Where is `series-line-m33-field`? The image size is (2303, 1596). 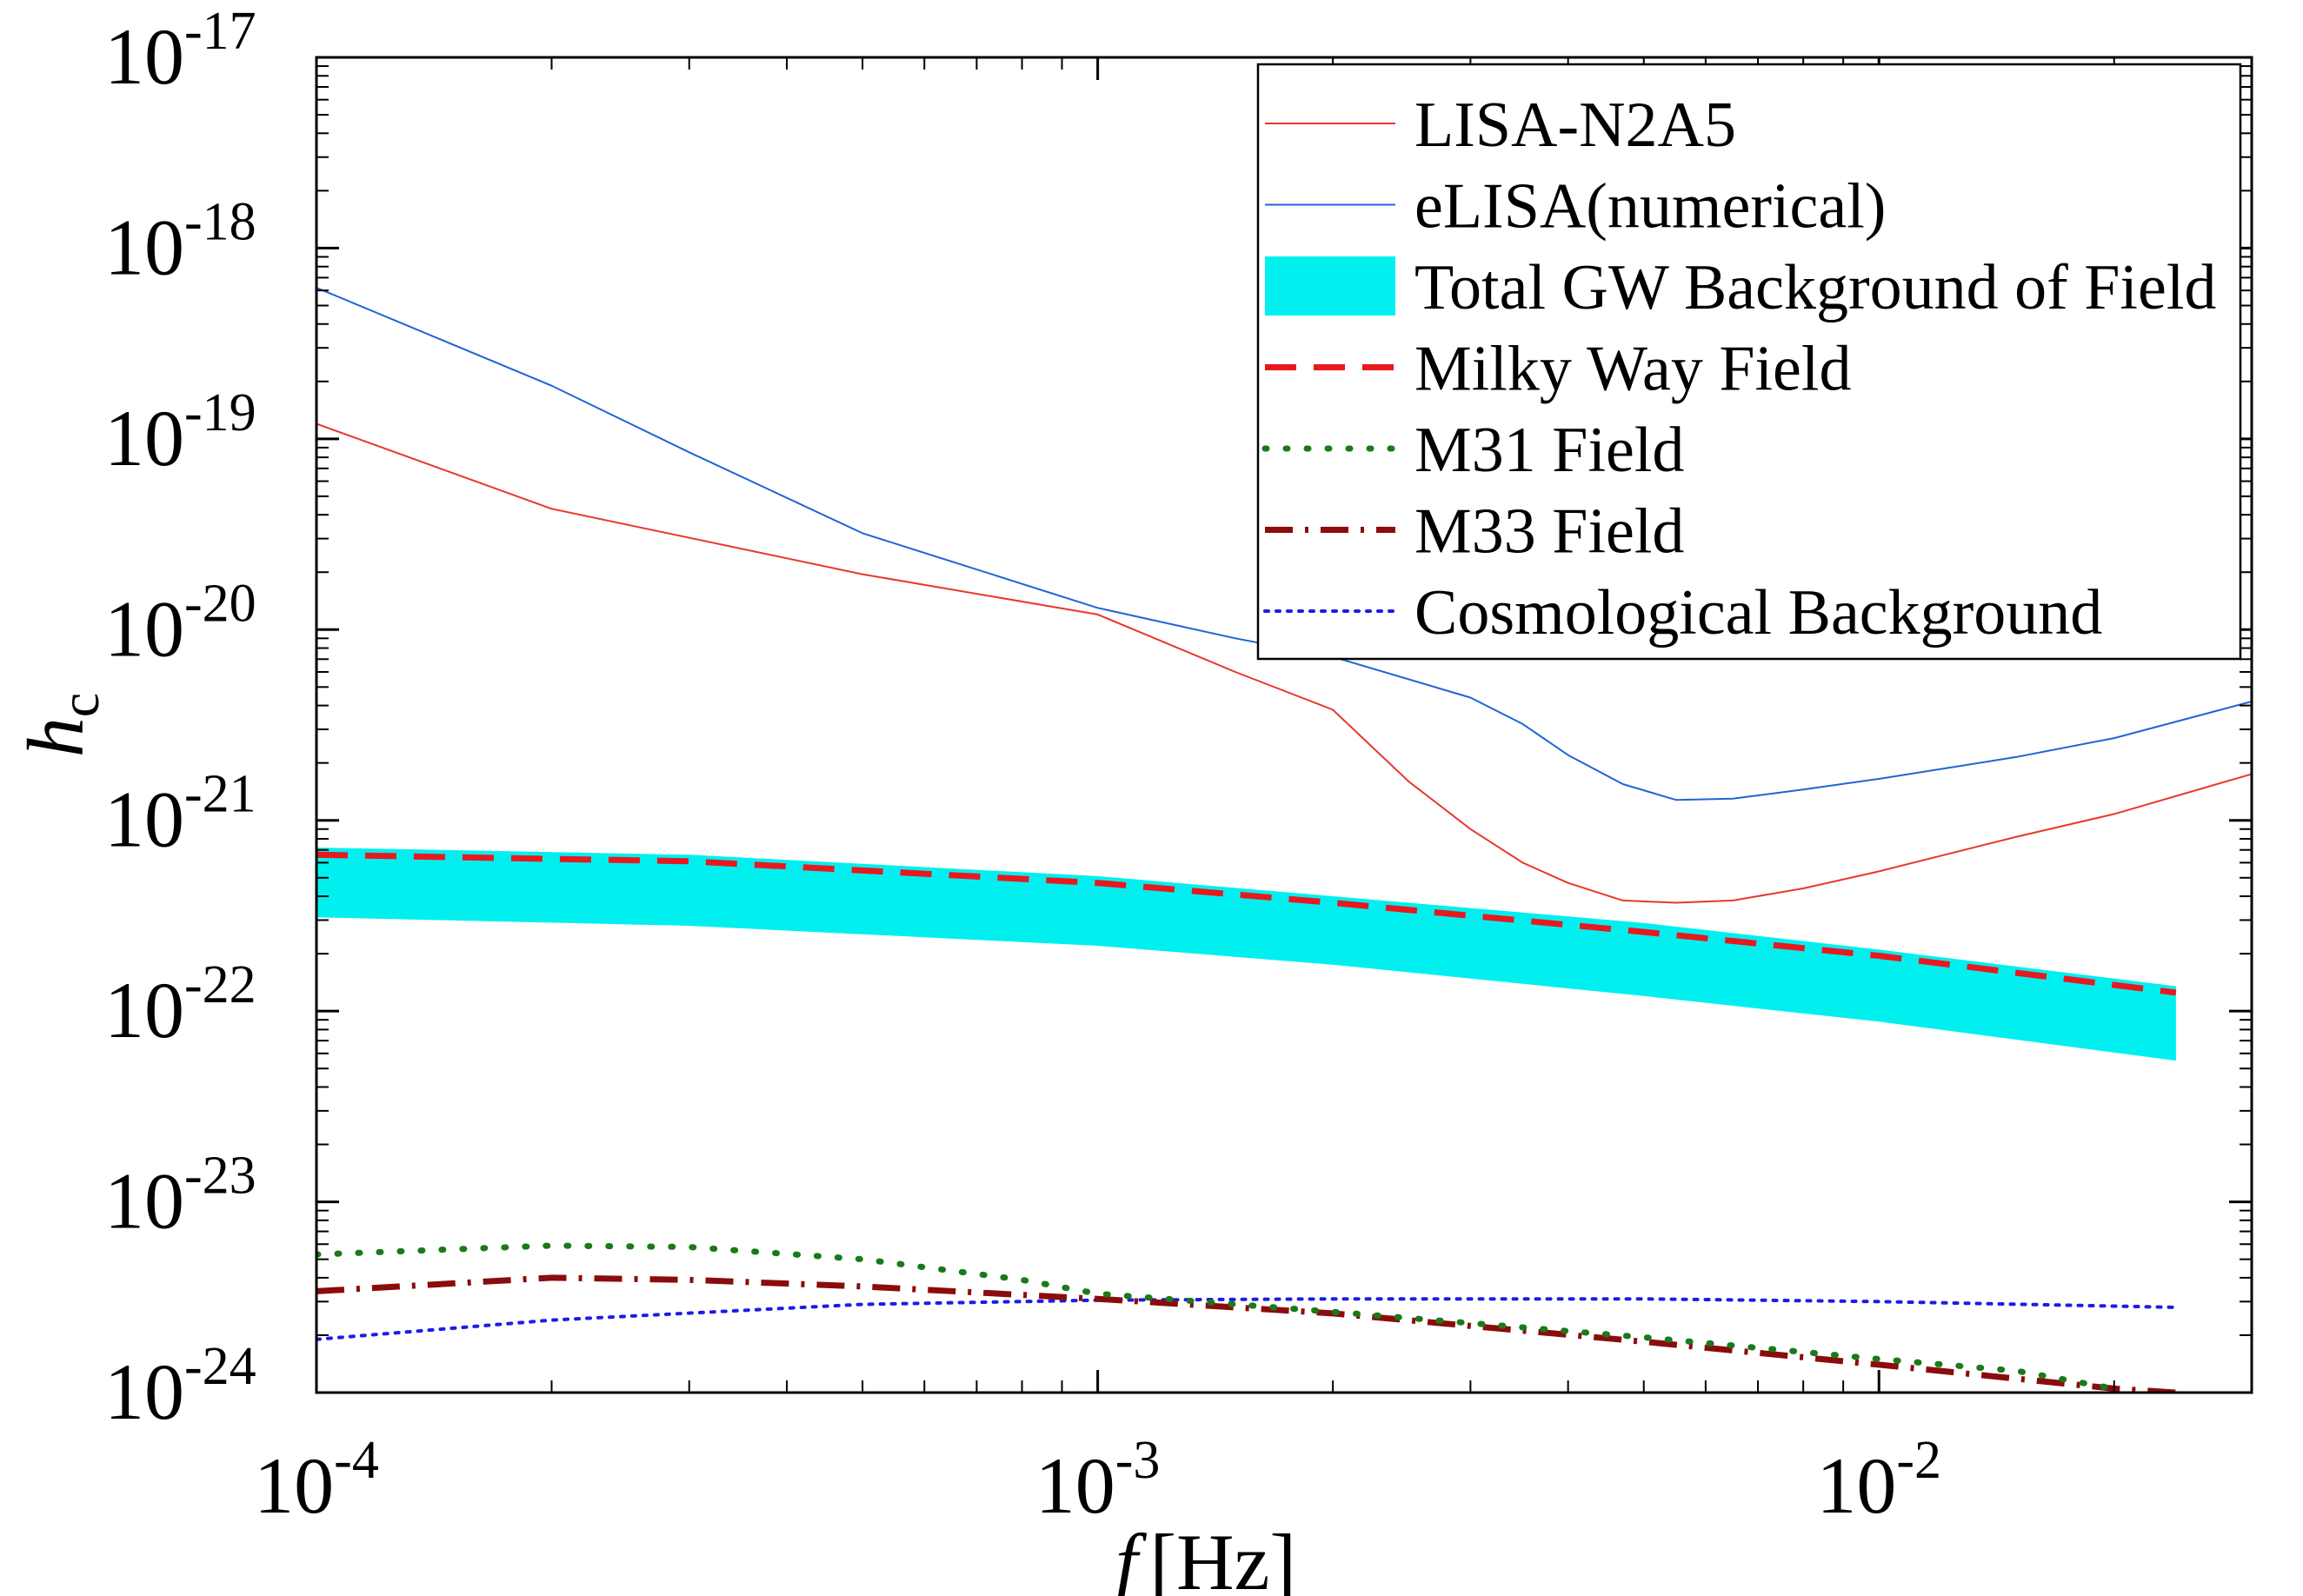
series-line-m33-field is located at coordinates (1246, 1333).